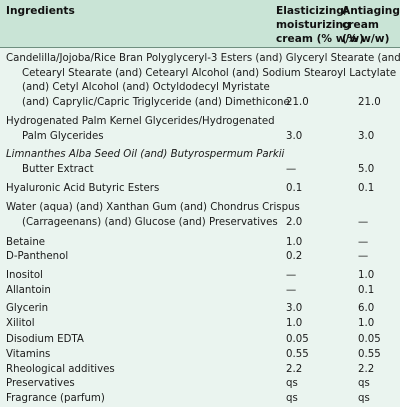 This screenshot has width=400, height=407. I want to click on elasticizing-value: 0.2, so click(294, 256).